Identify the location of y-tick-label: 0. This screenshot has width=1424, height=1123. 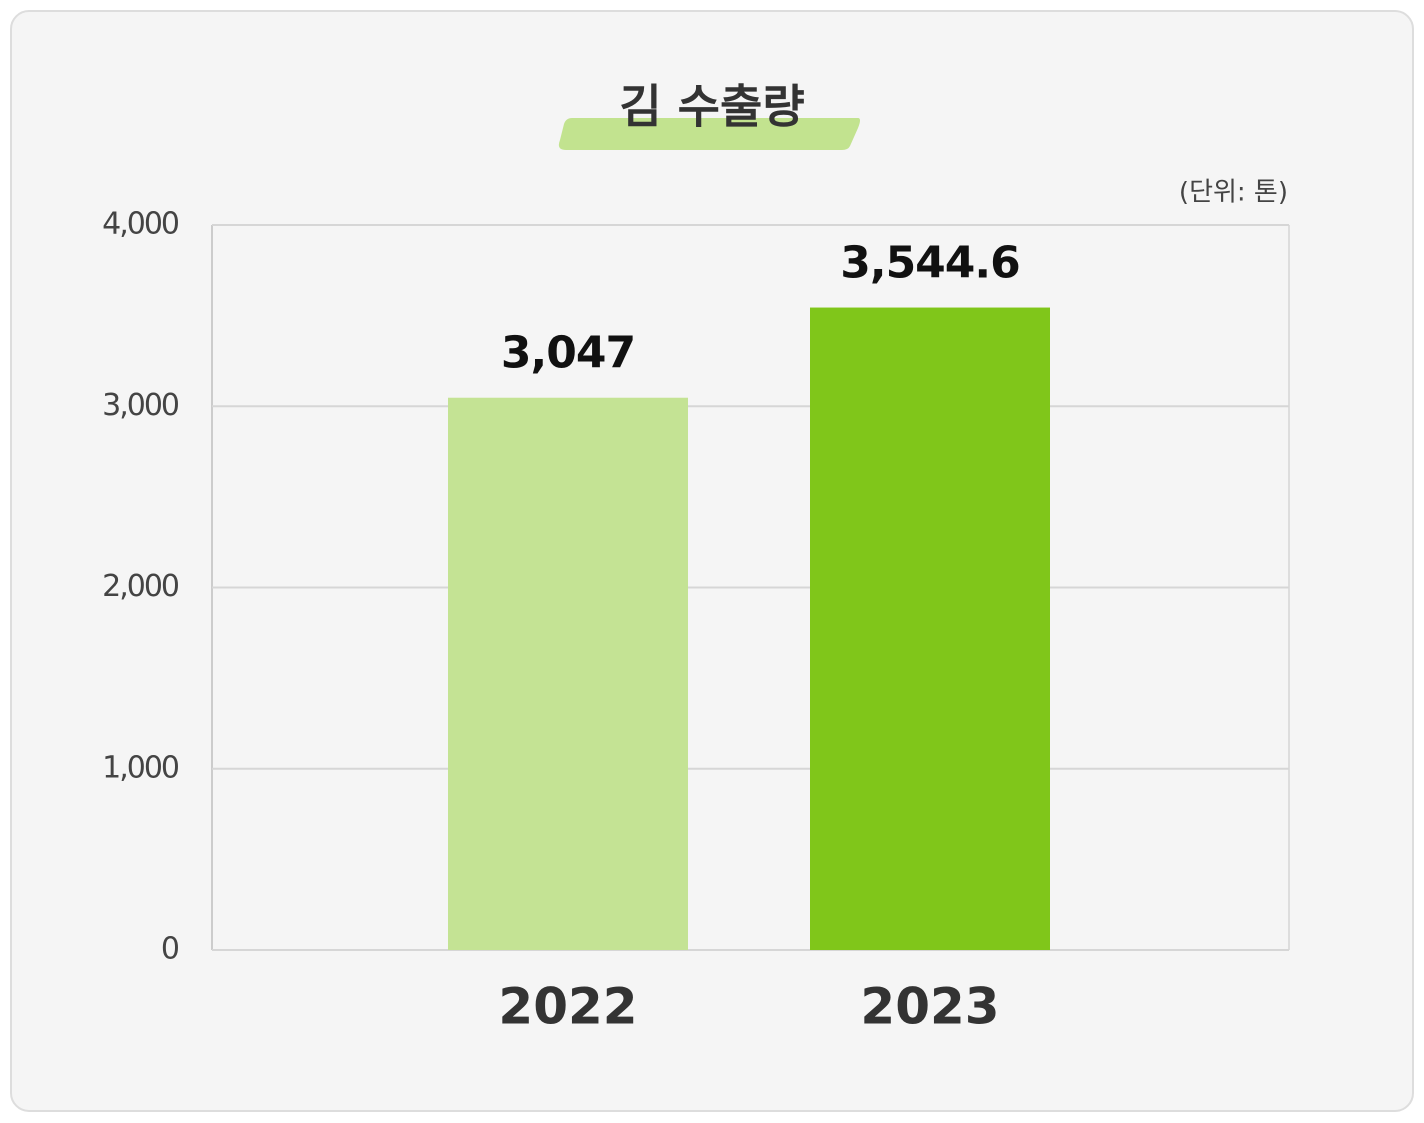
(170, 949).